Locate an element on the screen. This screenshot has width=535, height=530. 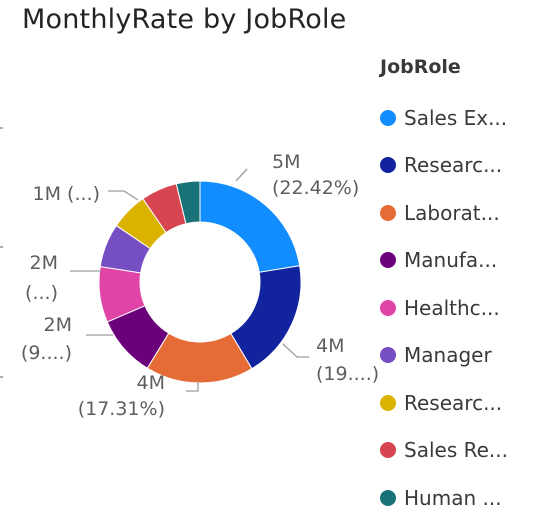
chart-title: MonthlyRate by JobRole is located at coordinates (184, 19).